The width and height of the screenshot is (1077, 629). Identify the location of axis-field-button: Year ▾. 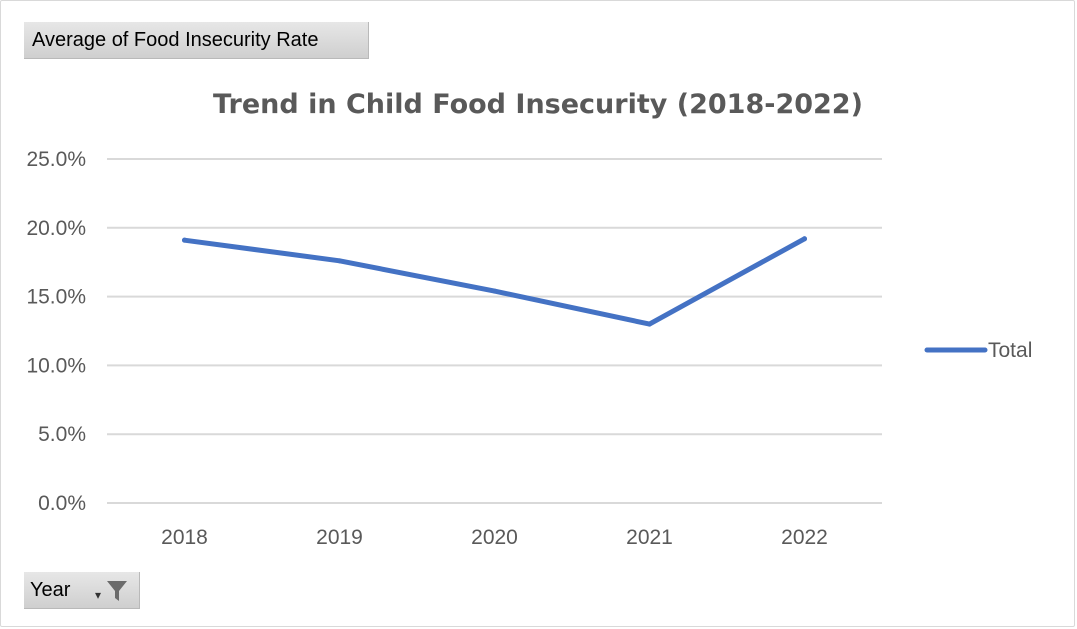
(82, 590).